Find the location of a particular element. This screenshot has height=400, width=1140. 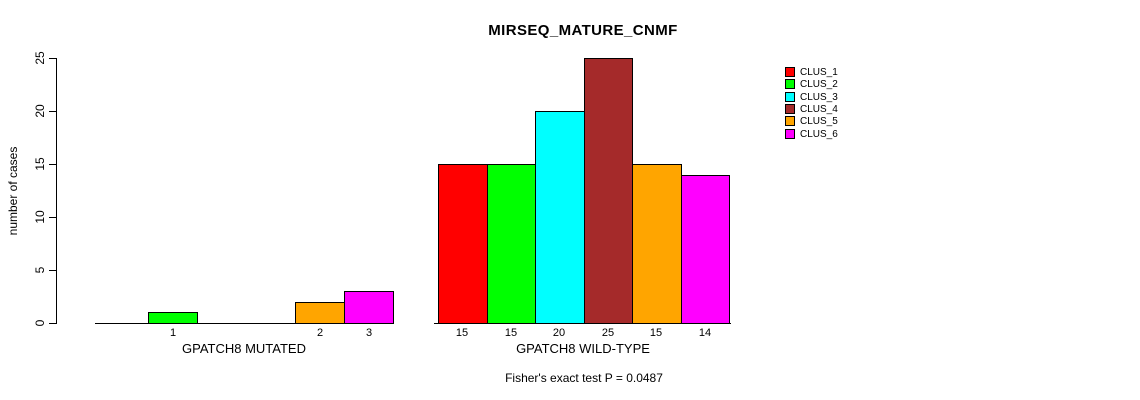

bar-clus_5-mutated is located at coordinates (320, 313).